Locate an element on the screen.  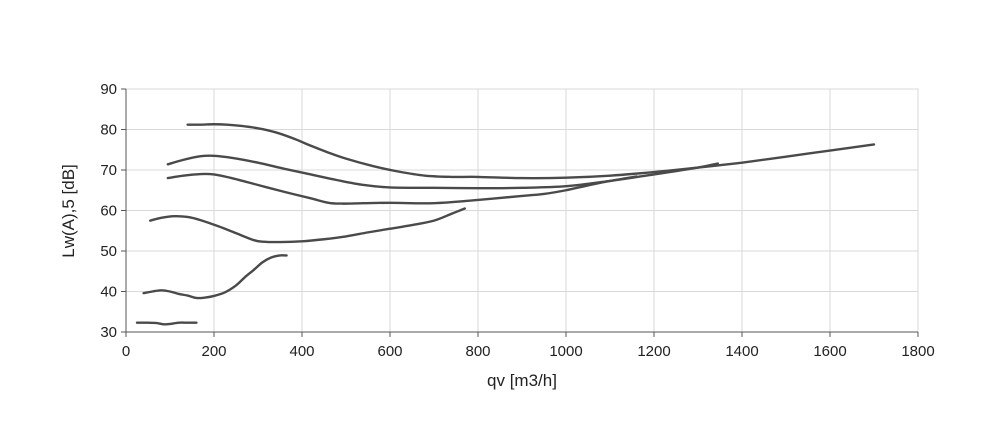
x-tick-label: 800 is located at coordinates (477, 351).